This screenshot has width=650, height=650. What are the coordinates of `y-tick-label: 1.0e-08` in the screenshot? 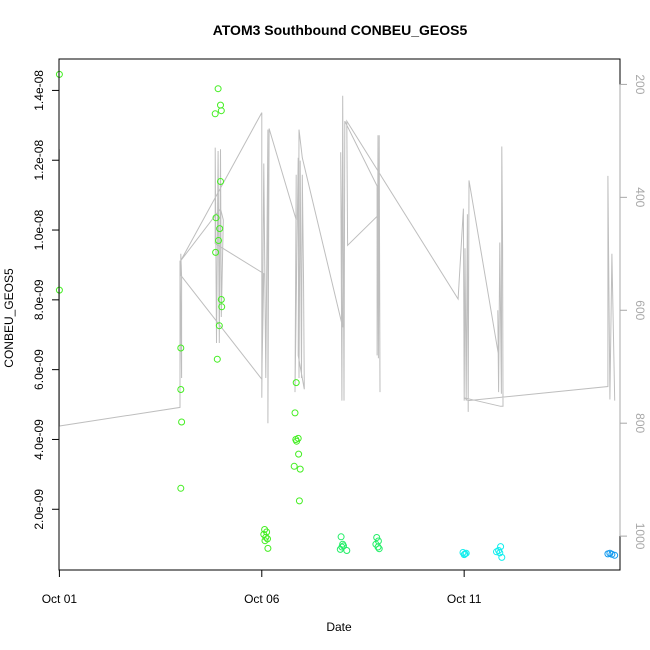 It's located at (39, 229).